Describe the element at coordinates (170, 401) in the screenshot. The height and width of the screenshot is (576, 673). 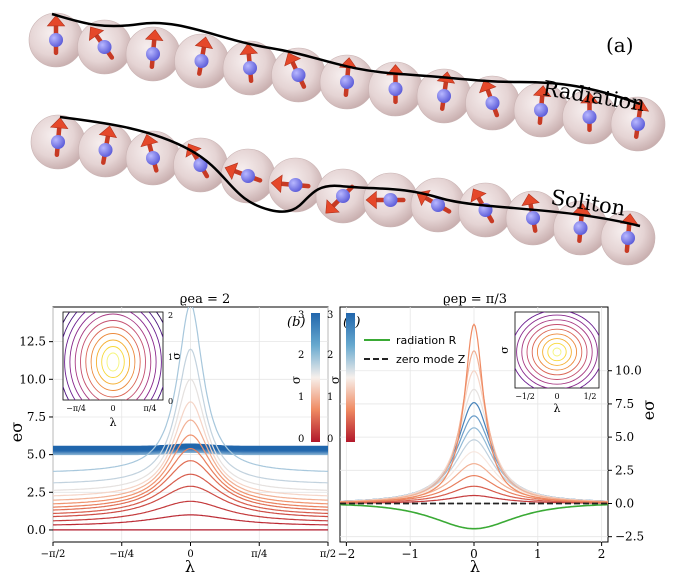
I see `inset-b-ytick: 0` at that location.